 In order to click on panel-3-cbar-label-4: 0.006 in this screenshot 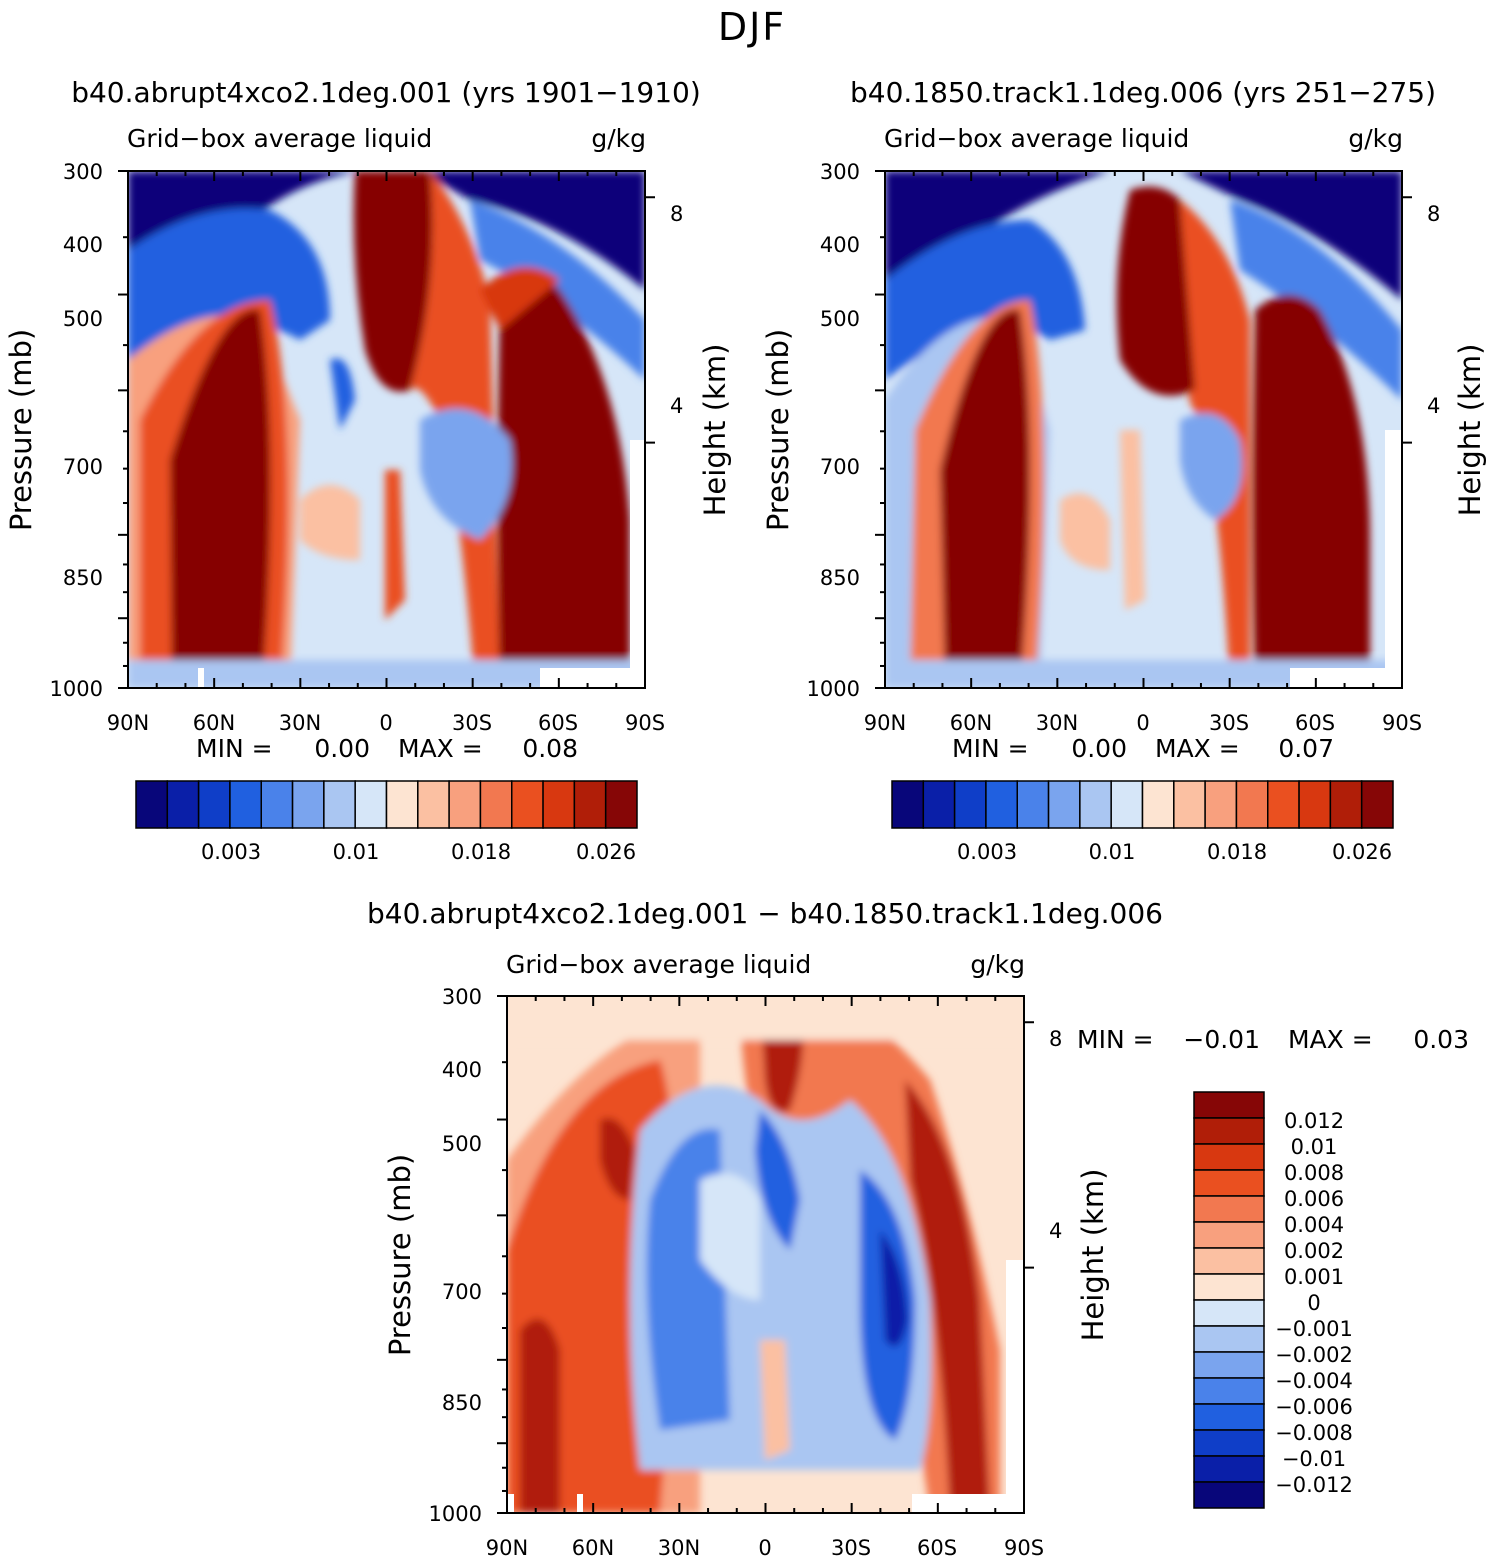, I will do `click(1314, 1199)`.